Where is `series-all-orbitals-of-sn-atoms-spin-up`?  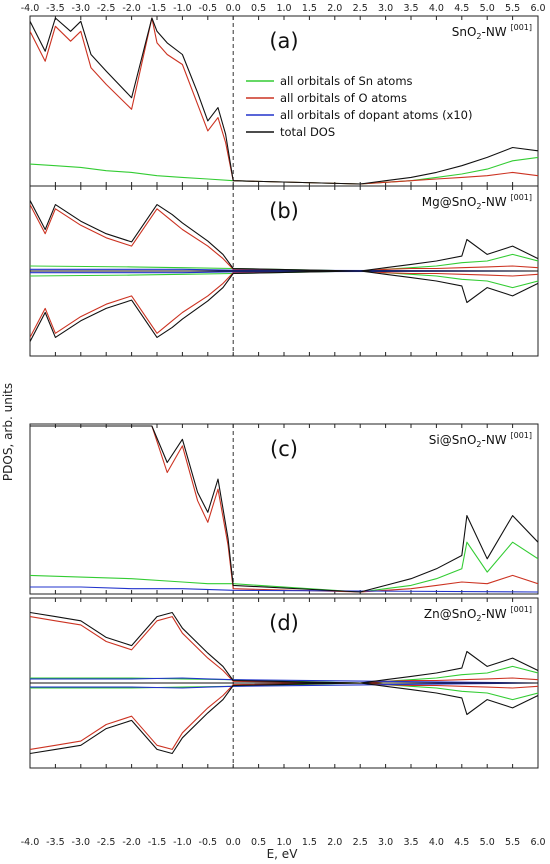
series-all-orbitals-of-sn-atoms-spin-up is located at coordinates (284, 262).